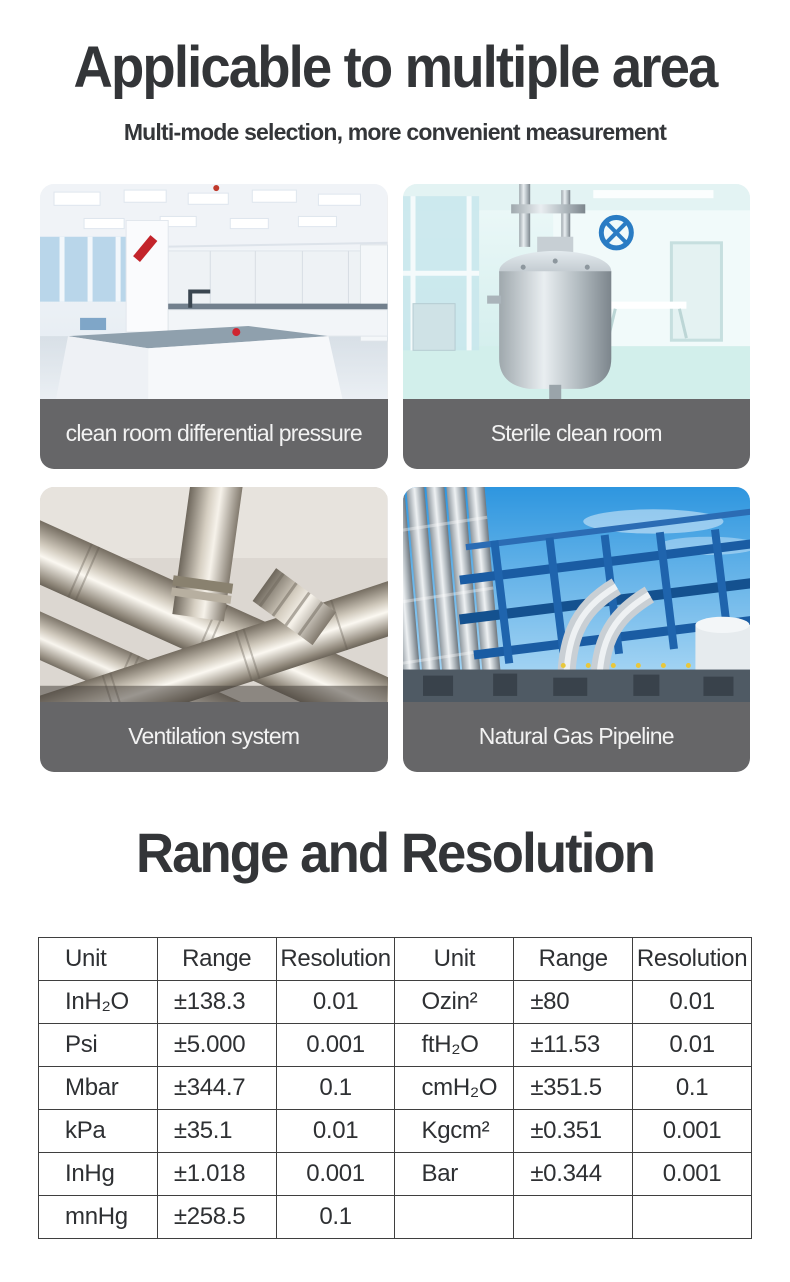  I want to click on unit-cell: Ozin², so click(454, 1001).